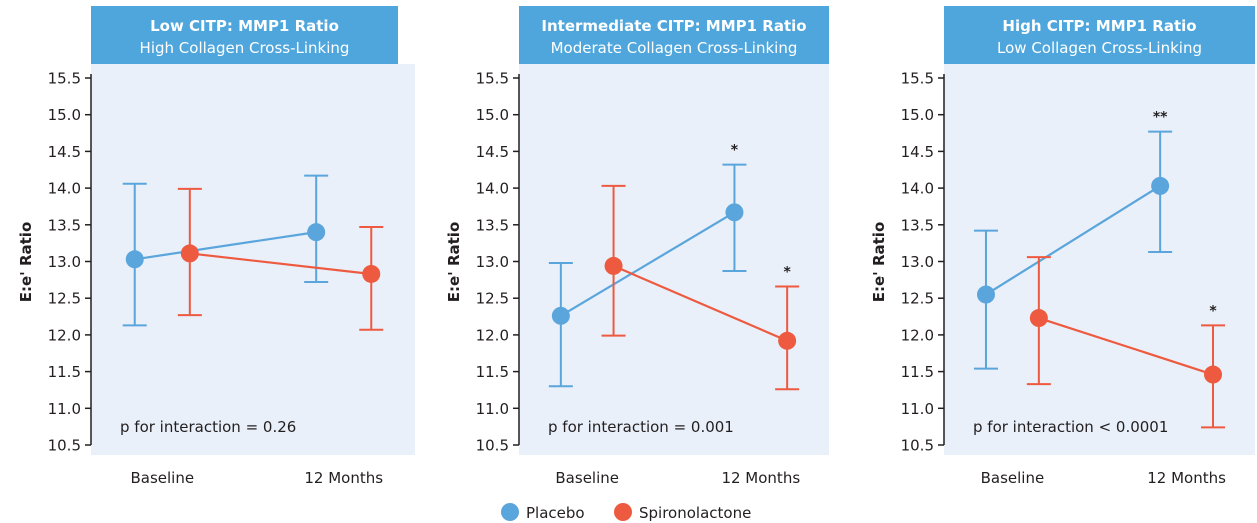 The image size is (1257, 523). What do you see at coordinates (1099, 48) in the screenshot?
I see `panel-subtitle: Low Collagen Cross-Linking` at bounding box center [1099, 48].